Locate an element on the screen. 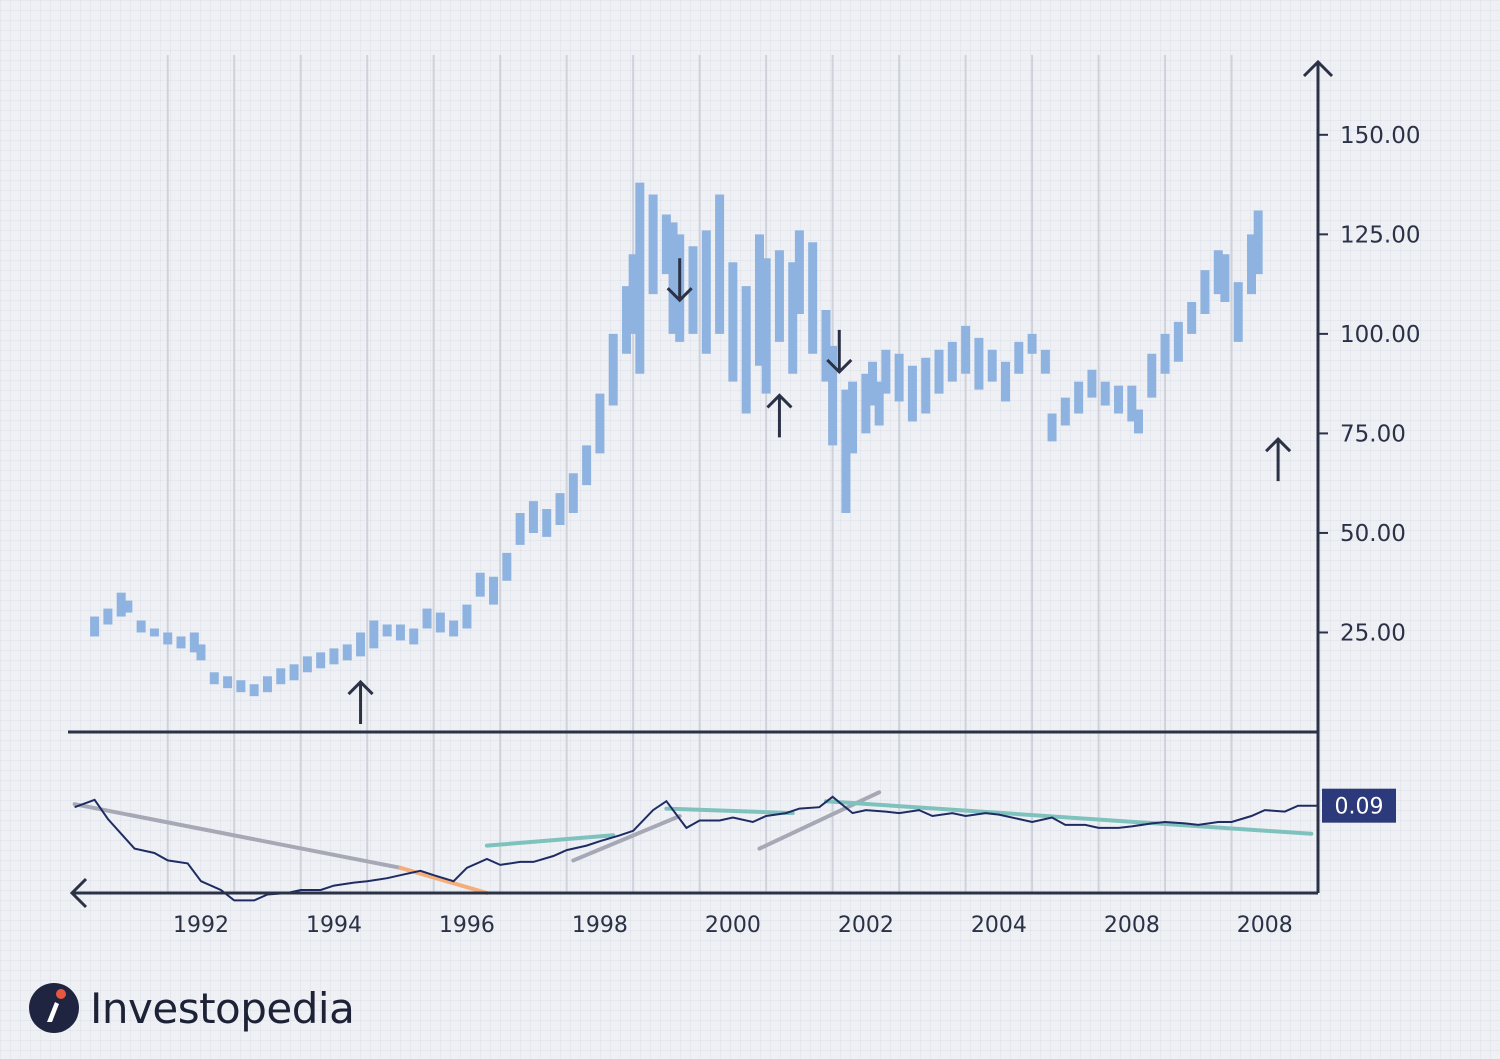 Image resolution: width=1500 pixels, height=1059 pixels. y-tick-label: 75.00 is located at coordinates (1373, 434).